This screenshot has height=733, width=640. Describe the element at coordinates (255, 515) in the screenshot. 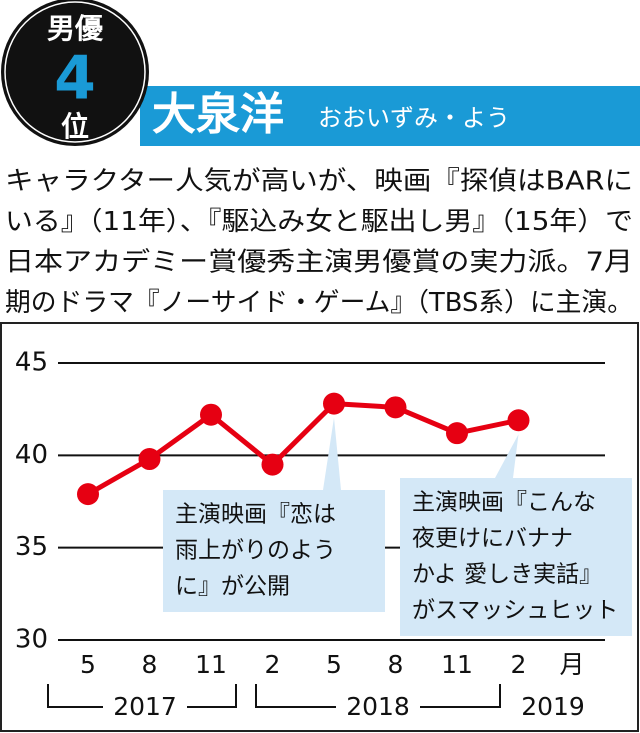

I see `callout-text: 主演映画『恋は` at that location.